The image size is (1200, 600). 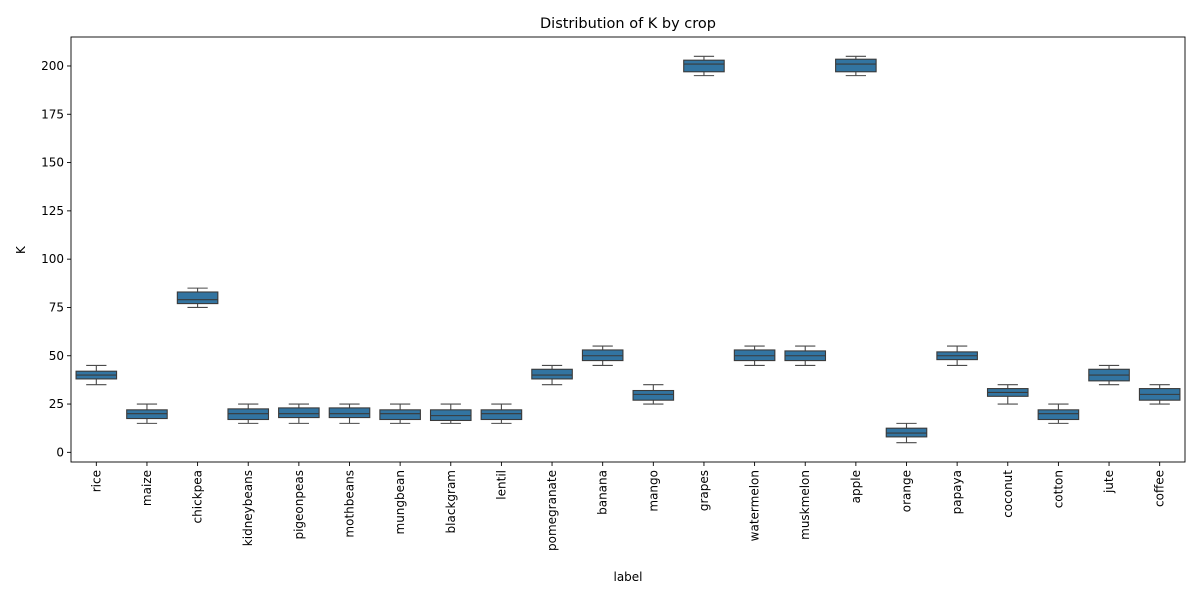 What do you see at coordinates (96, 481) in the screenshot?
I see `x-tick-label: rice` at bounding box center [96, 481].